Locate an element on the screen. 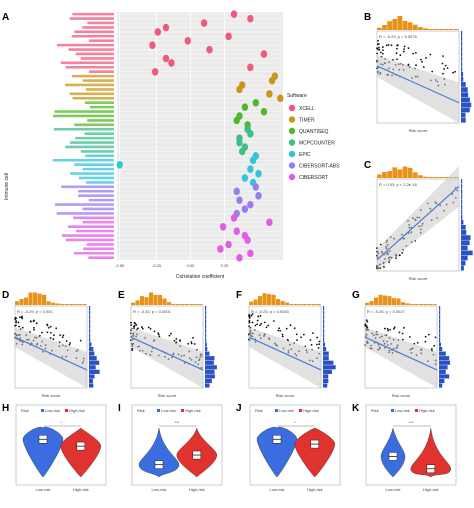 This screenshot has height=508, width=474. violin-category-label: Low-risk is located at coordinates (393, 489).